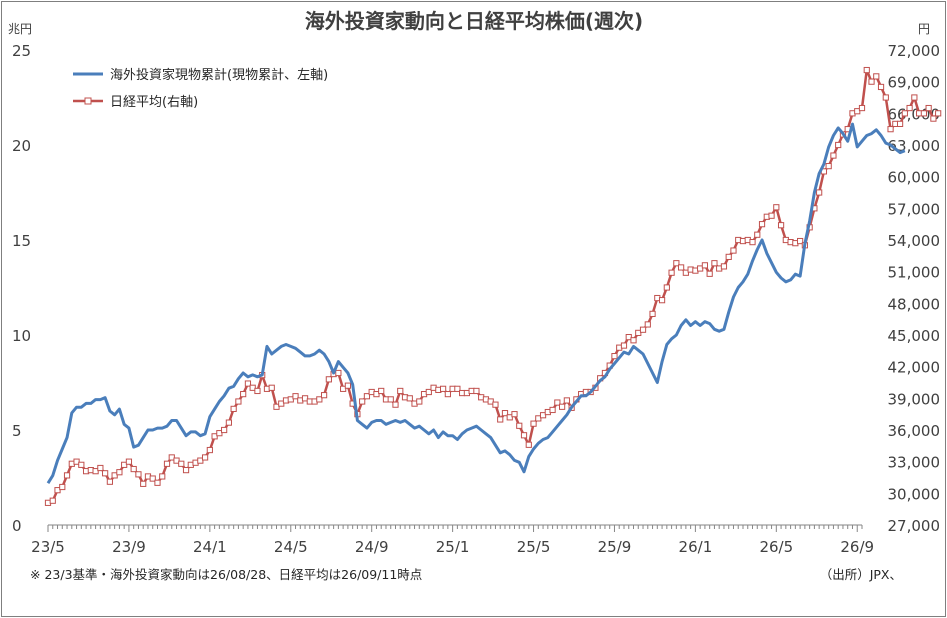 The width and height of the screenshot is (947, 618). Describe the element at coordinates (696, 547) in the screenshot. I see `x-tick-label: 26/1` at that location.